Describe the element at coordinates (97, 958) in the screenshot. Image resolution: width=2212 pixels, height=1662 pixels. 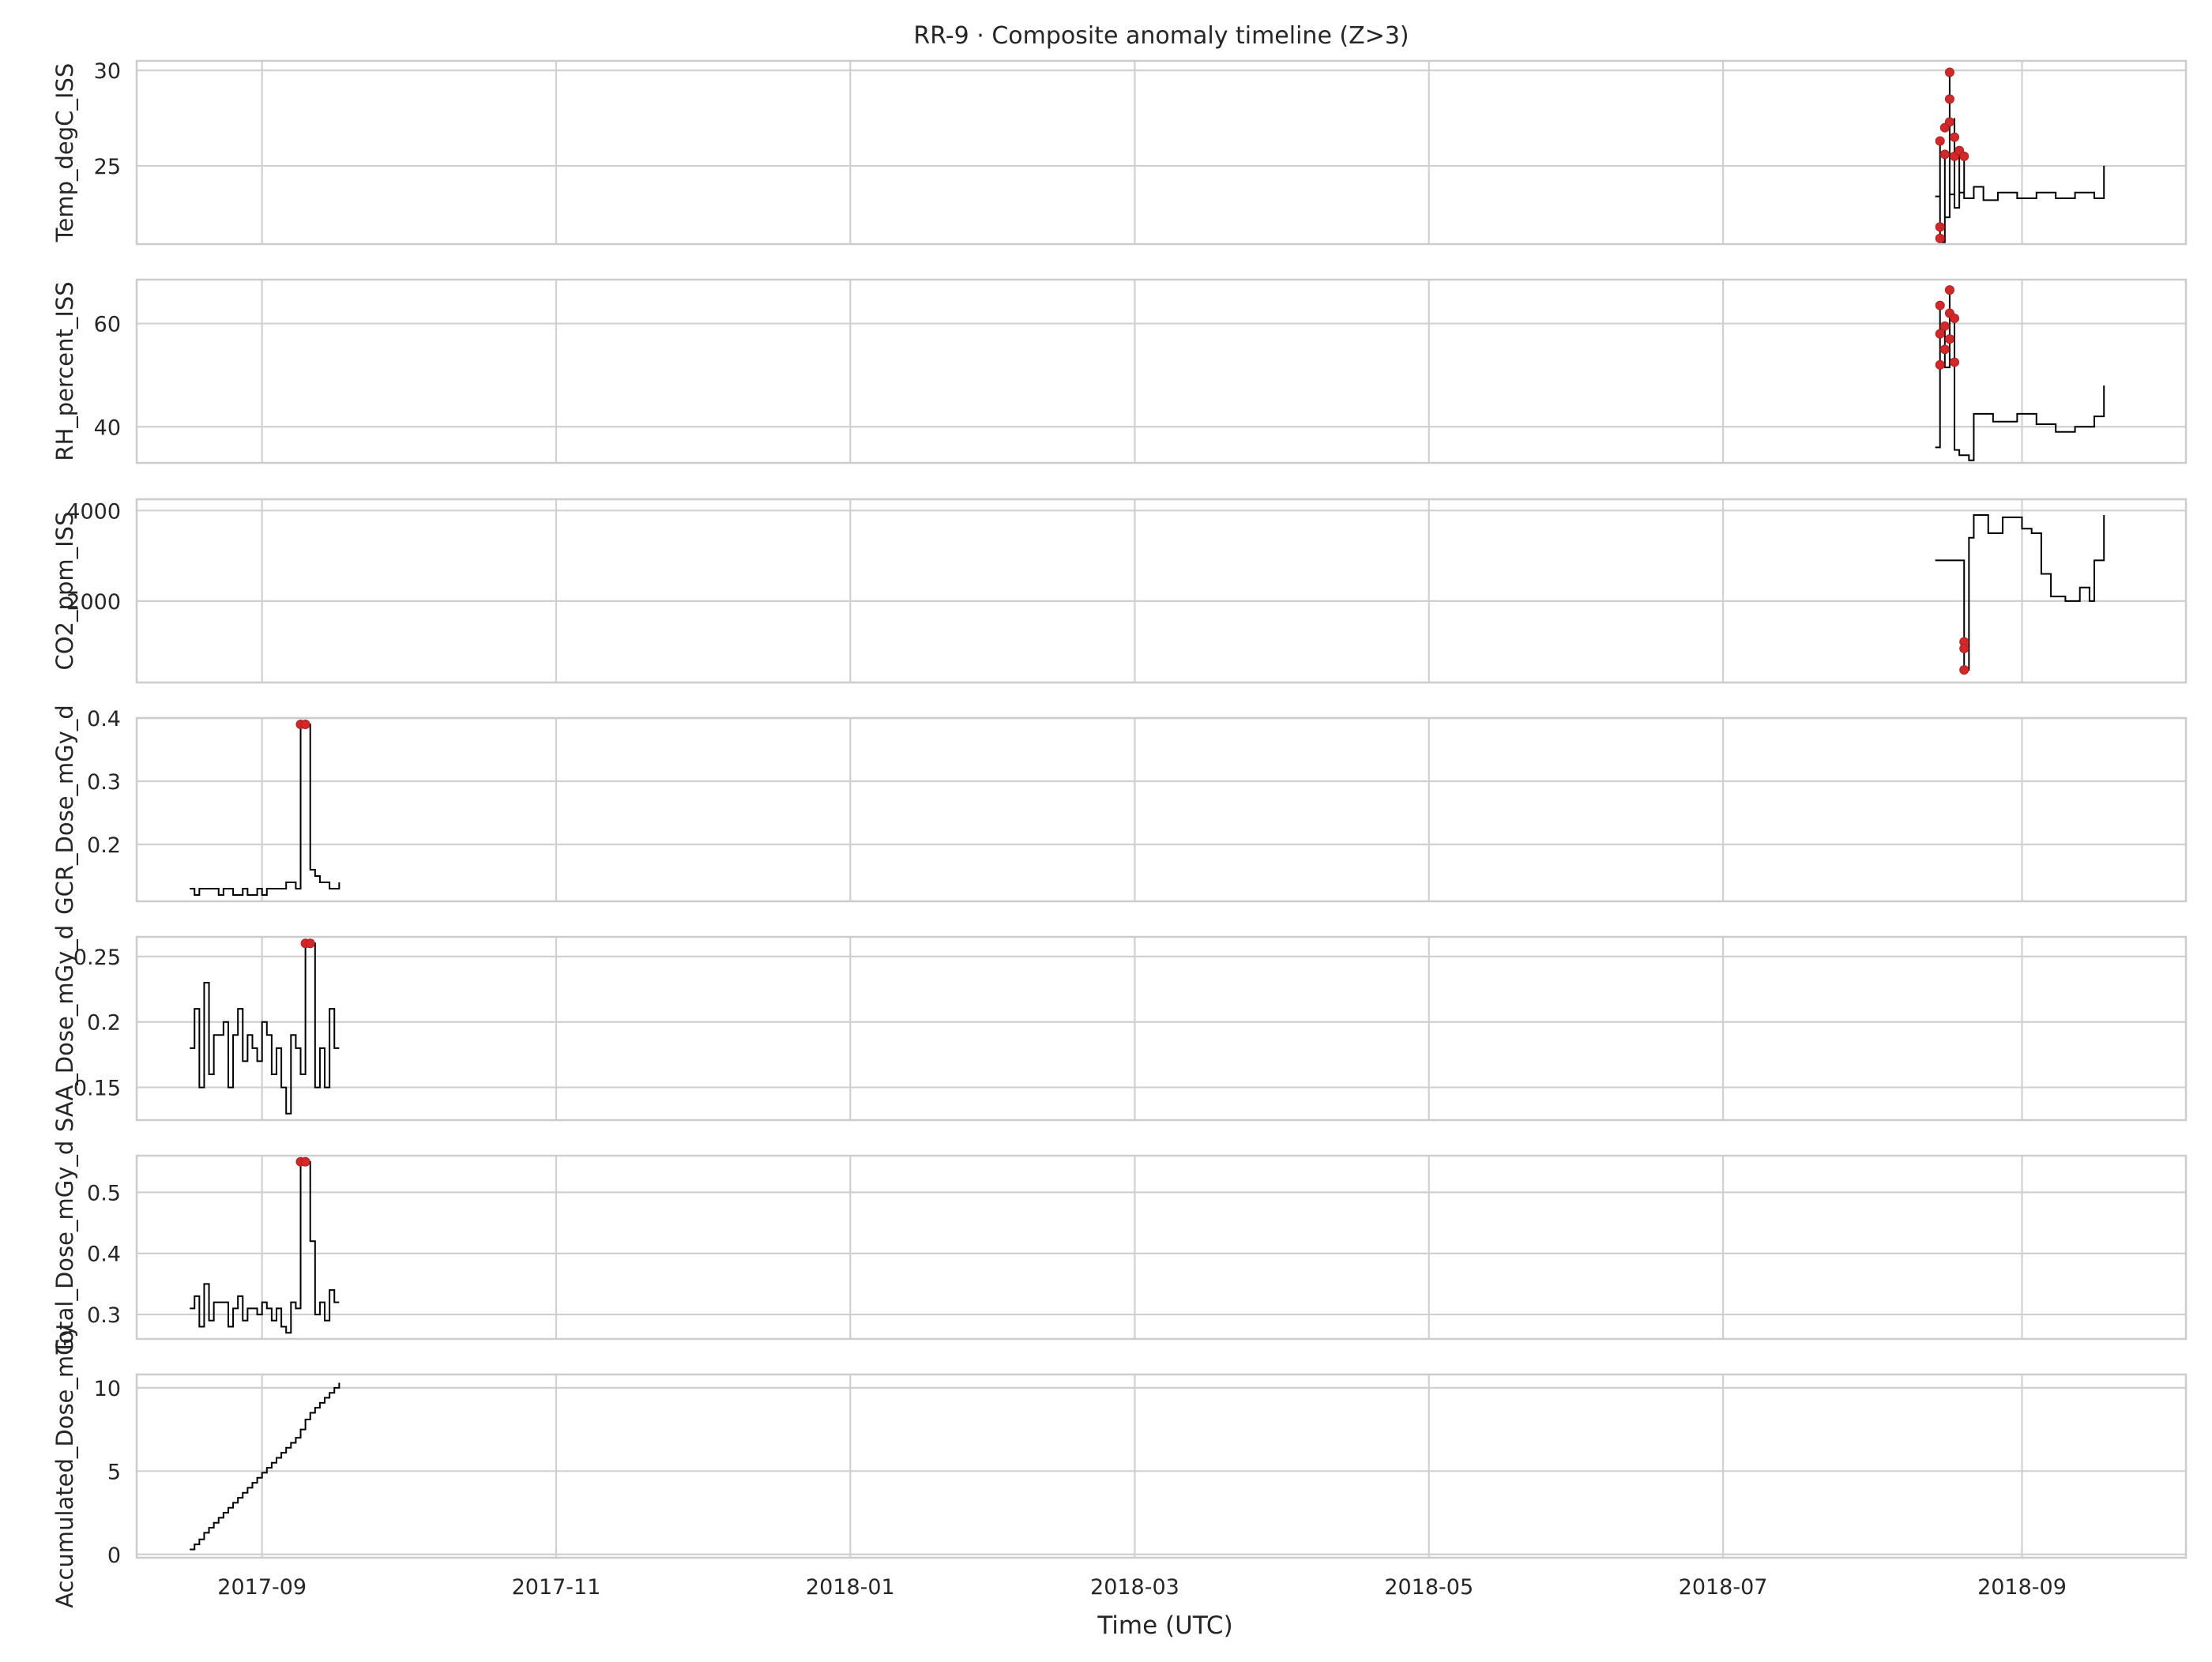
I see `y-tick-label: 0.25` at that location.